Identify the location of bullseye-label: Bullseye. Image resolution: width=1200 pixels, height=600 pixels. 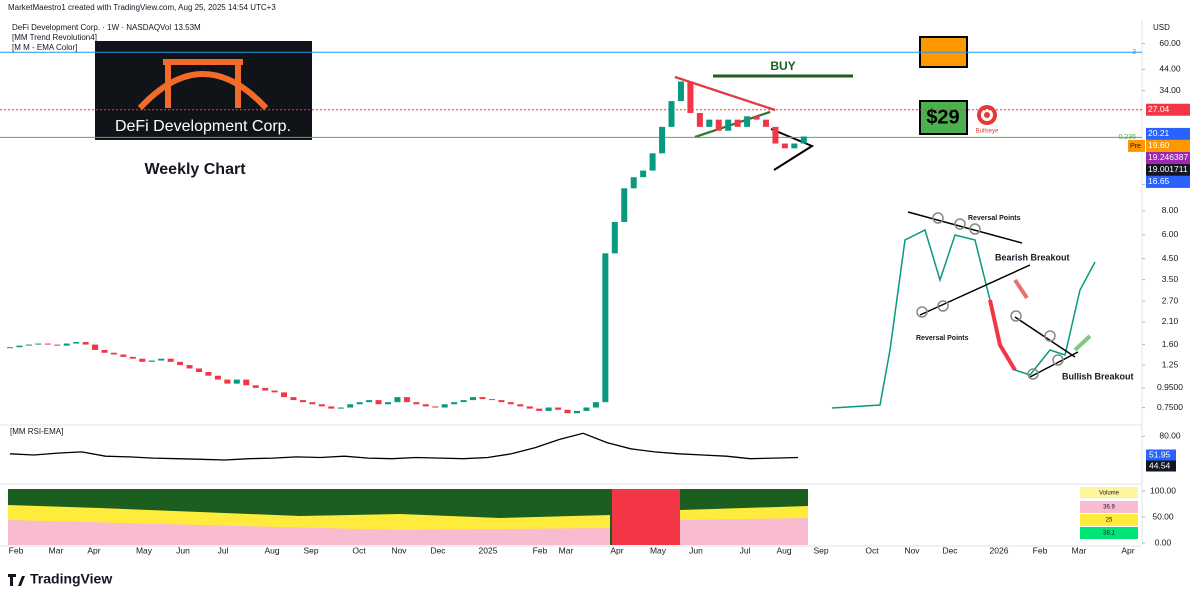
(987, 132).